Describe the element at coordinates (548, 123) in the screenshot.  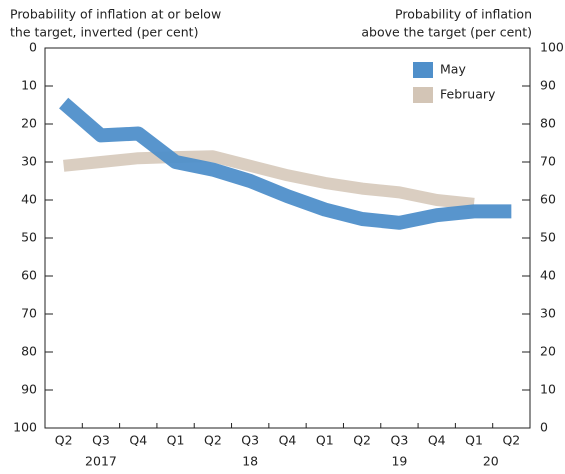
I see `y2-tick-label: 80` at that location.